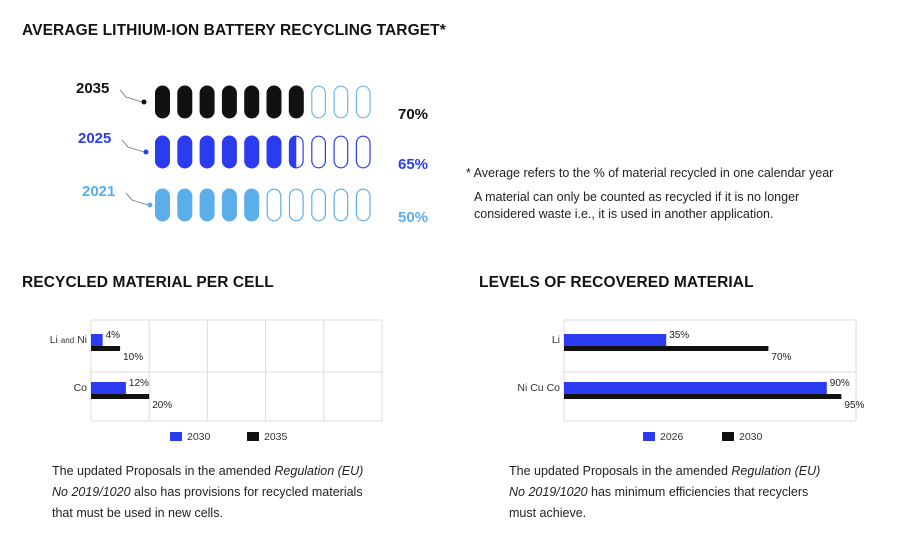  Describe the element at coordinates (840, 383) in the screenshot. I see `bar-value-label: 90%` at that location.